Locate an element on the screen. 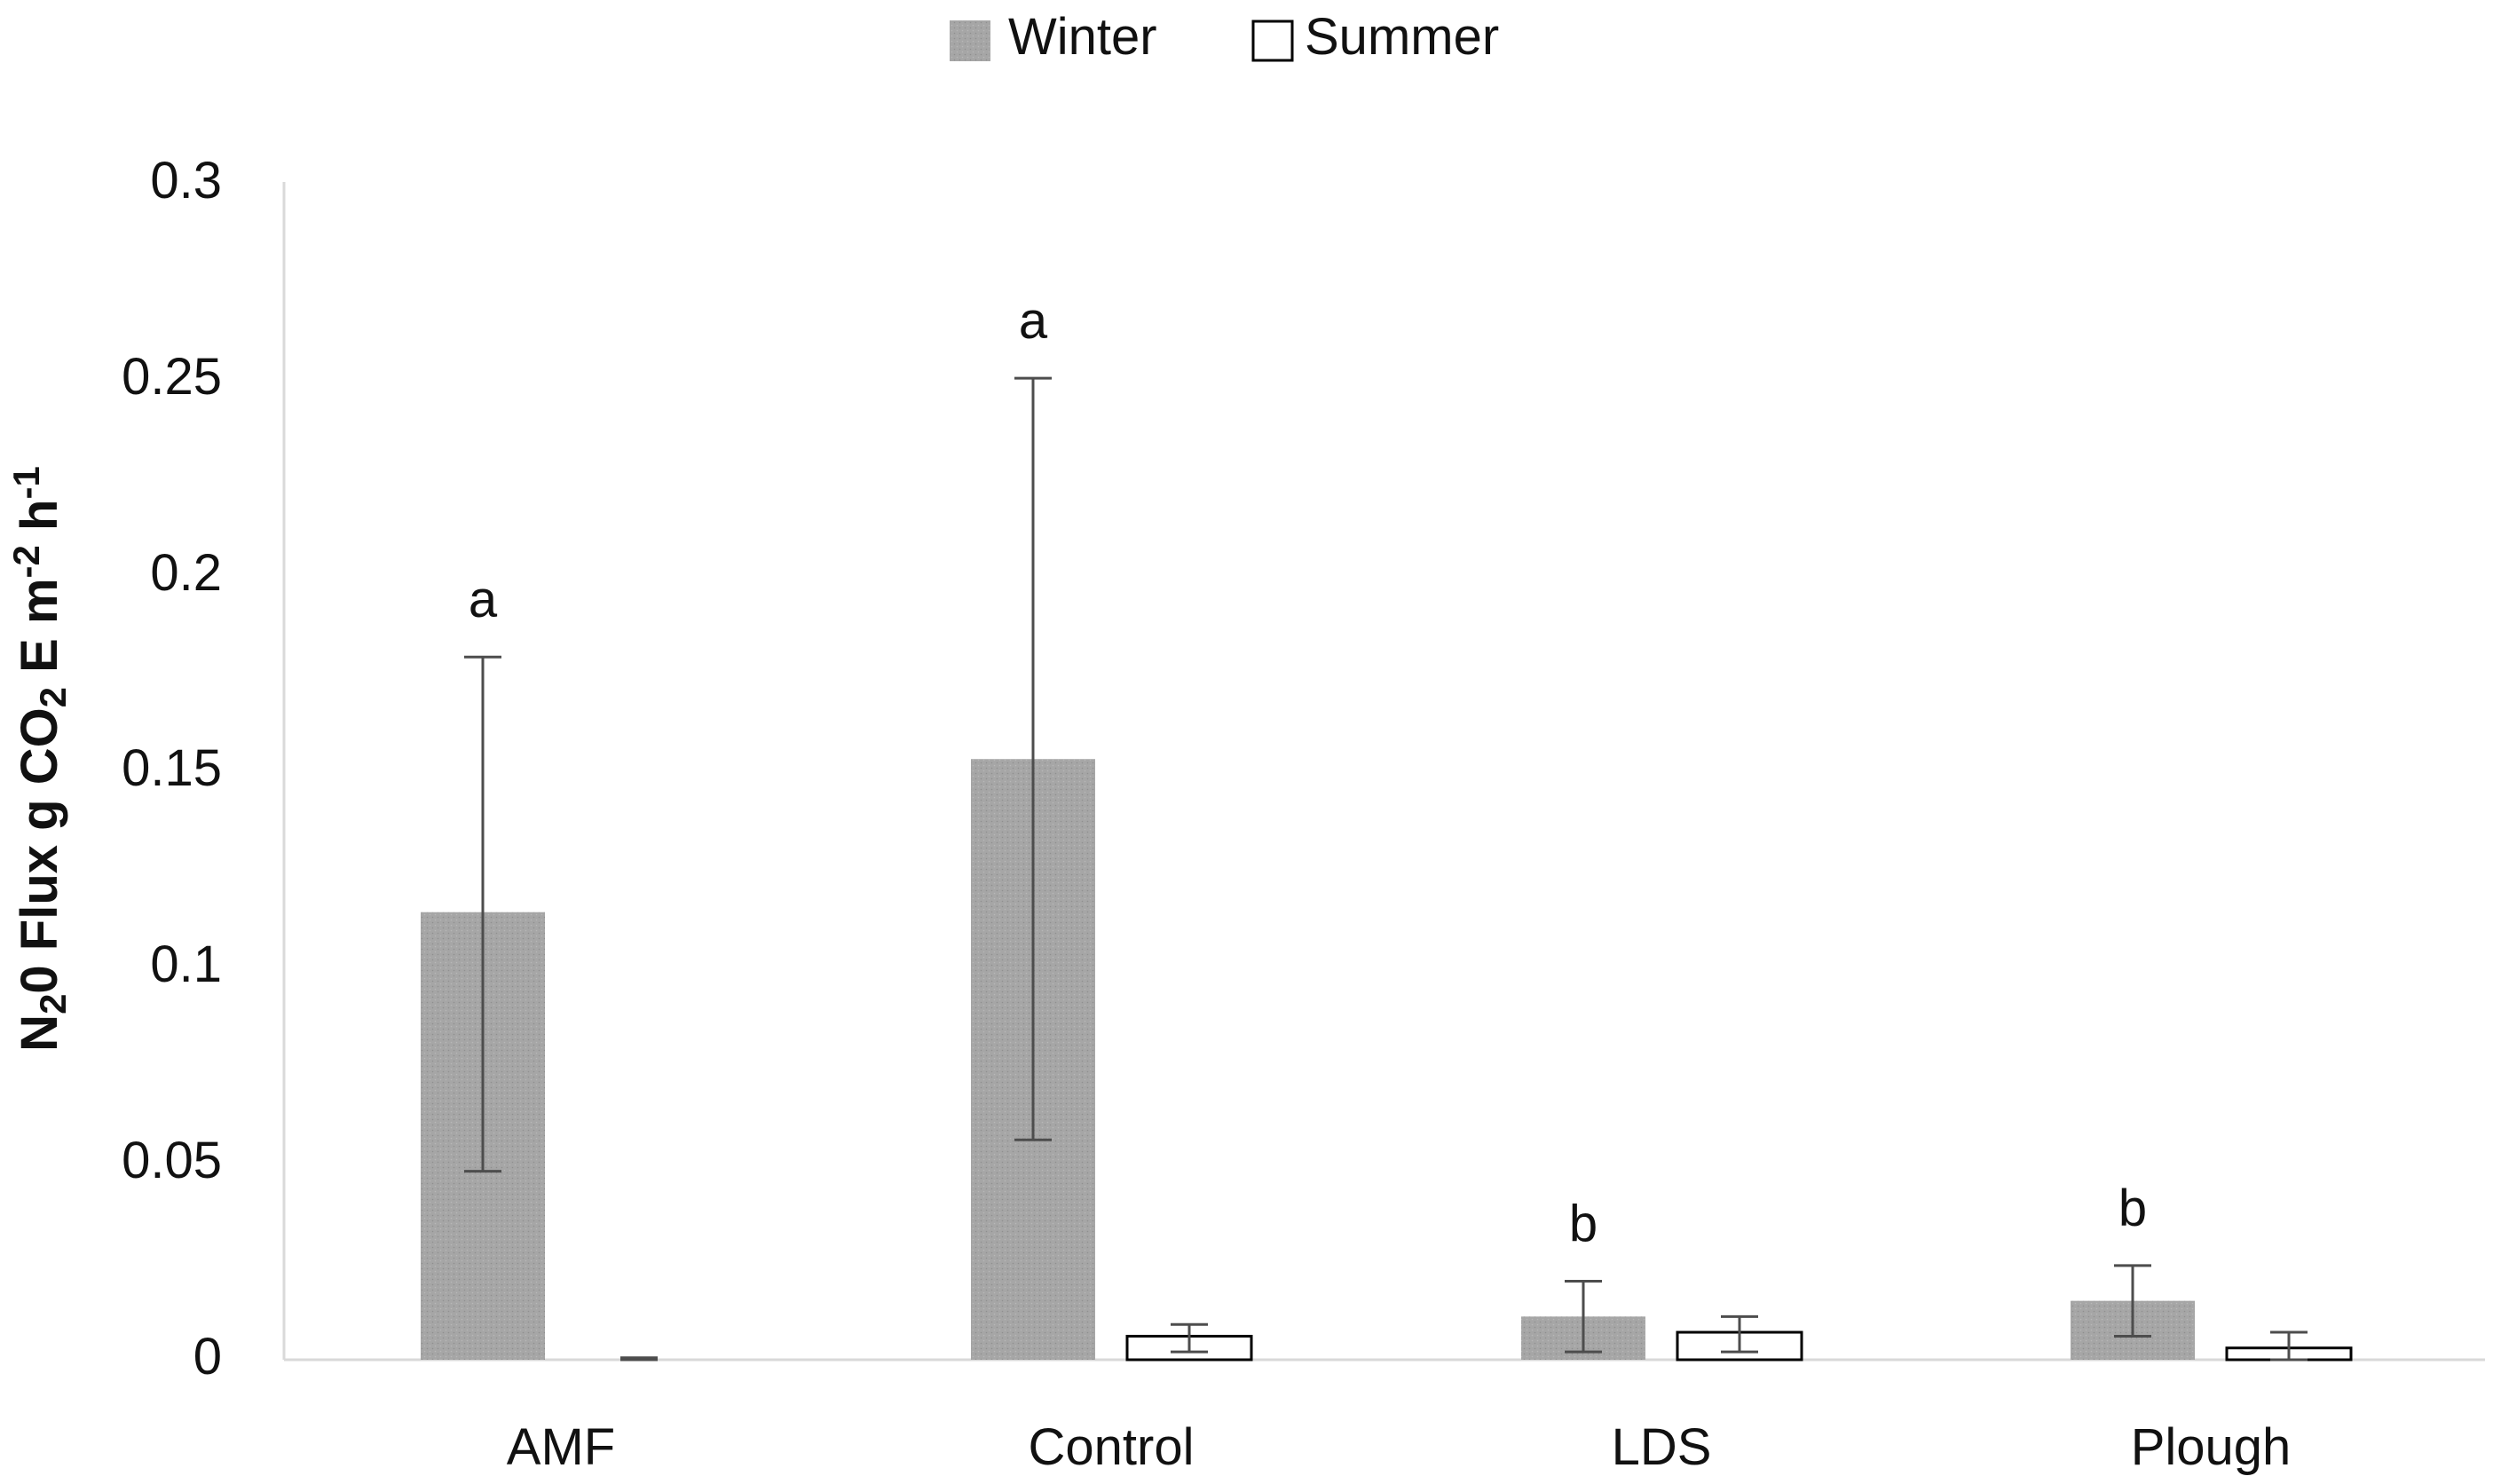 The height and width of the screenshot is (1484, 2493). annotation-amf: a is located at coordinates (483, 599).